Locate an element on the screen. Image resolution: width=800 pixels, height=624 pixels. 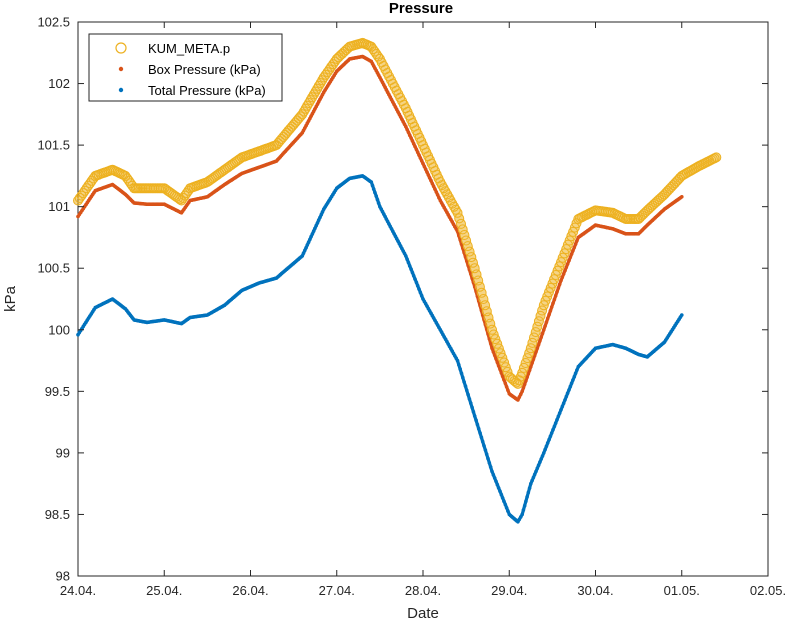
y-axis-label: kPa is located at coordinates (10, 298).